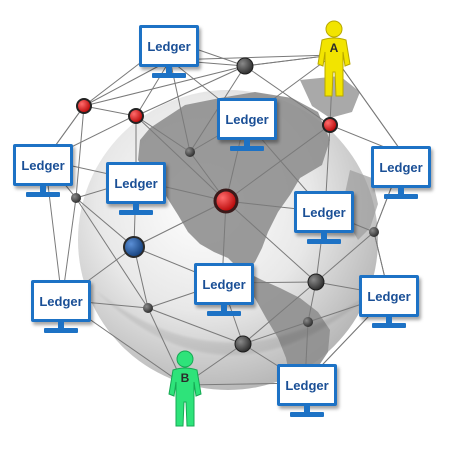  I want to click on globe-shadow, so click(235, 322).